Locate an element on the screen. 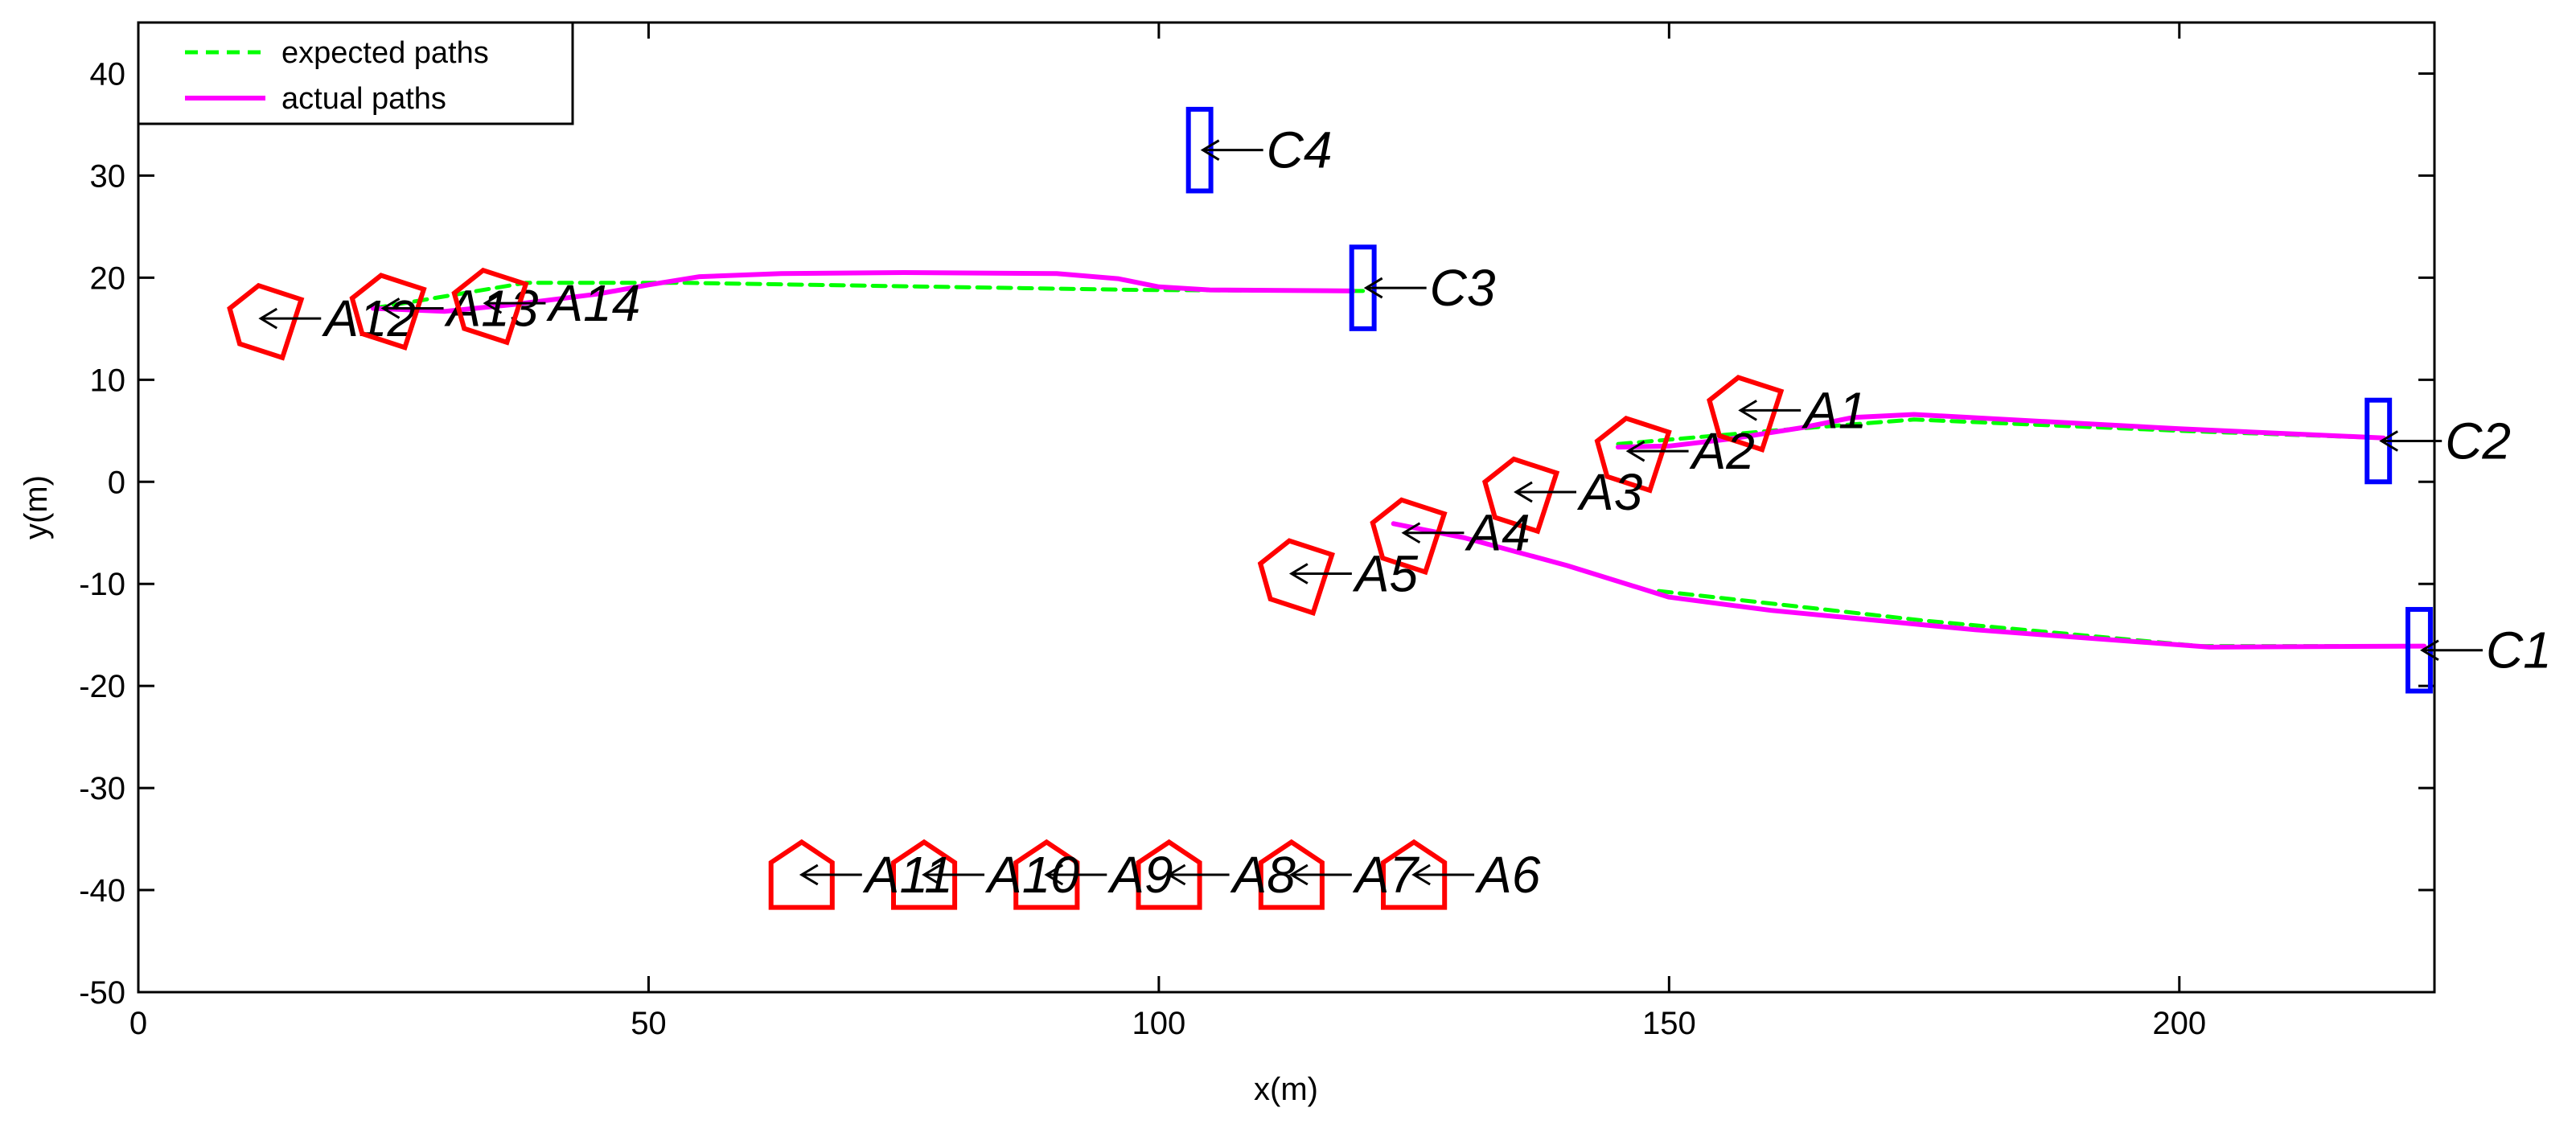  agent-a10-pointer: A10 is located at coordinates (1000, 875).